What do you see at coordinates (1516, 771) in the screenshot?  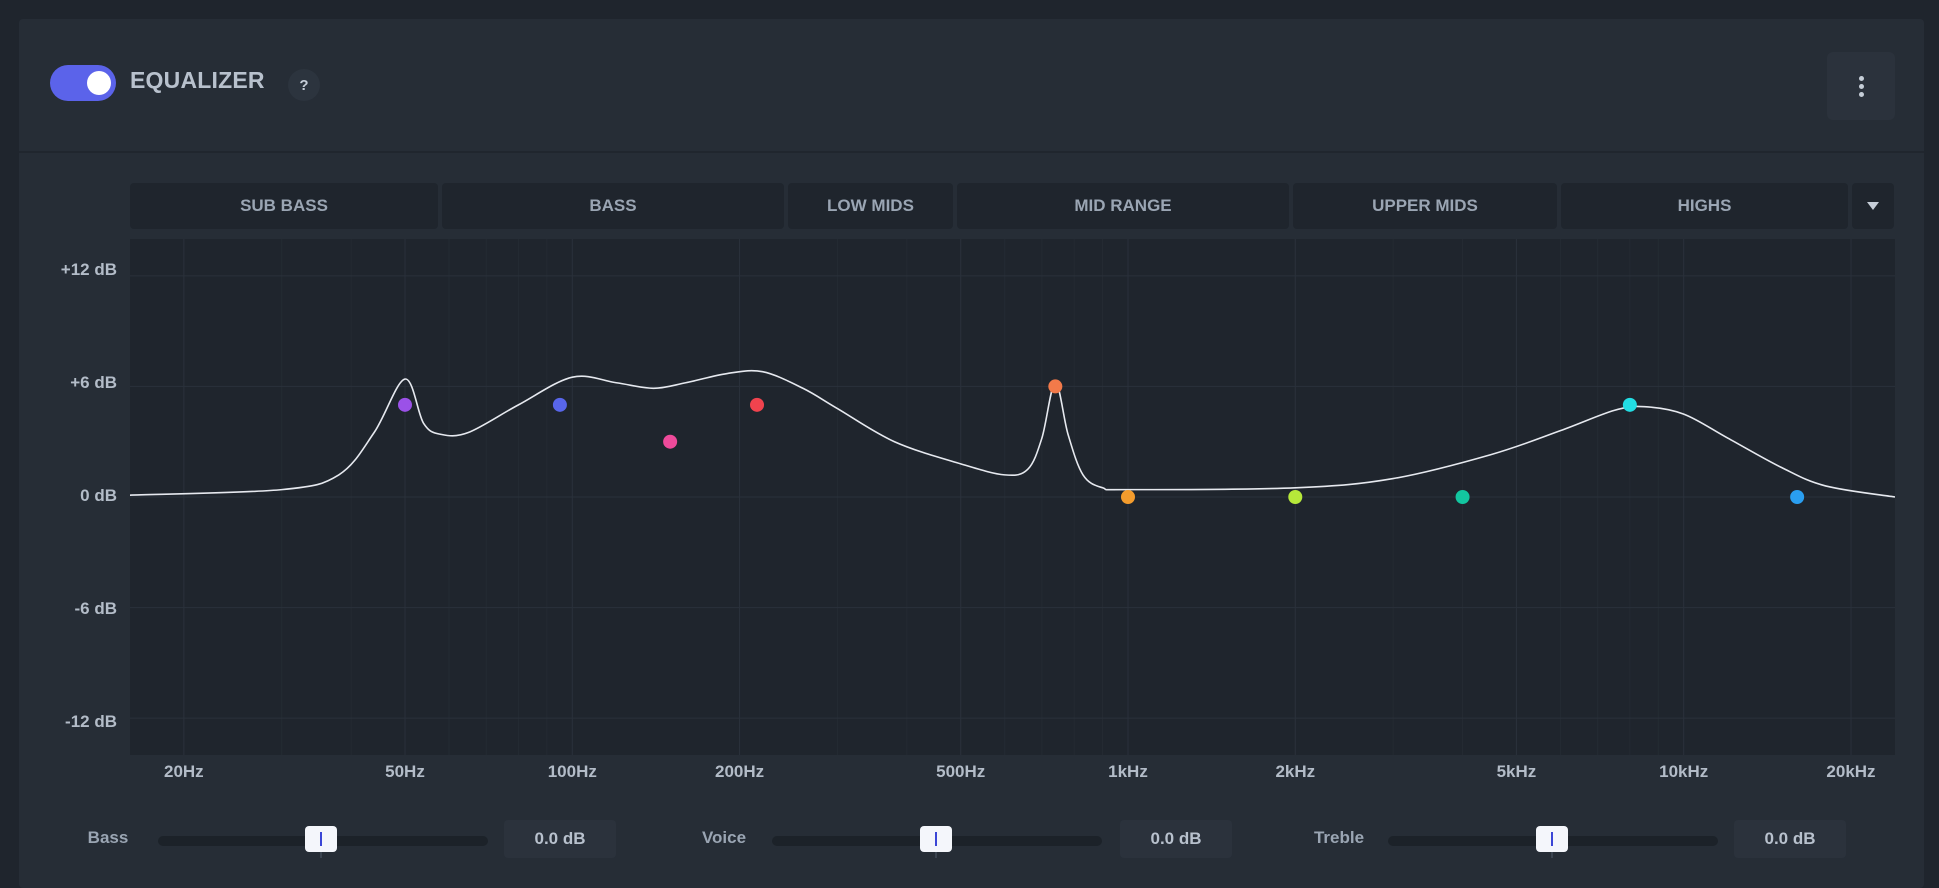 I see `x-tick-label: 5kHz` at bounding box center [1516, 771].